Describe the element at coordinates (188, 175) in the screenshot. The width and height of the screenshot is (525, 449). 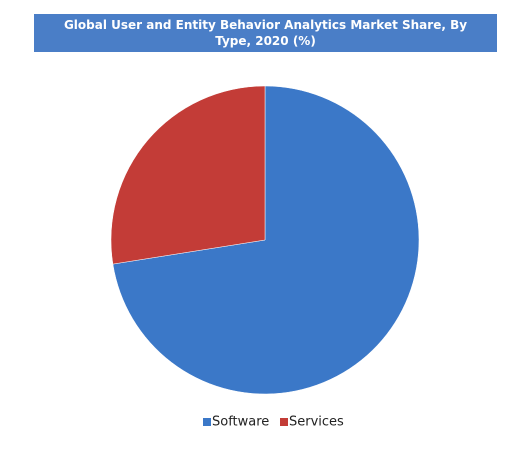
I see `pie-slice` at that location.